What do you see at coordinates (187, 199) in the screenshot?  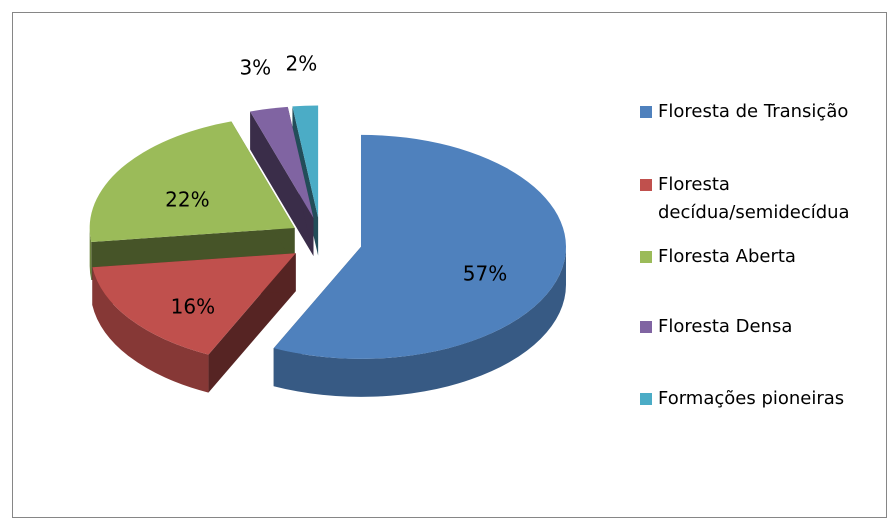 I see `data-label: 22%` at bounding box center [187, 199].